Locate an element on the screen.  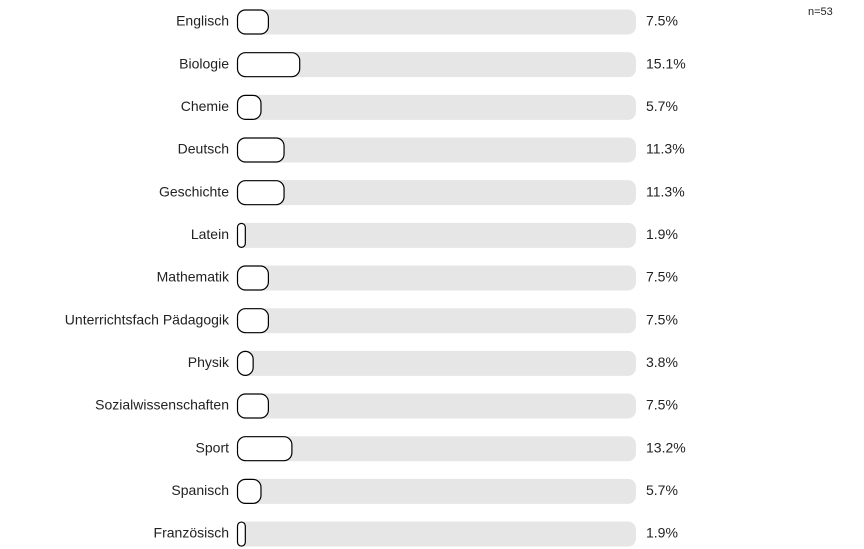
category-label: Geschichte is located at coordinates (194, 191).